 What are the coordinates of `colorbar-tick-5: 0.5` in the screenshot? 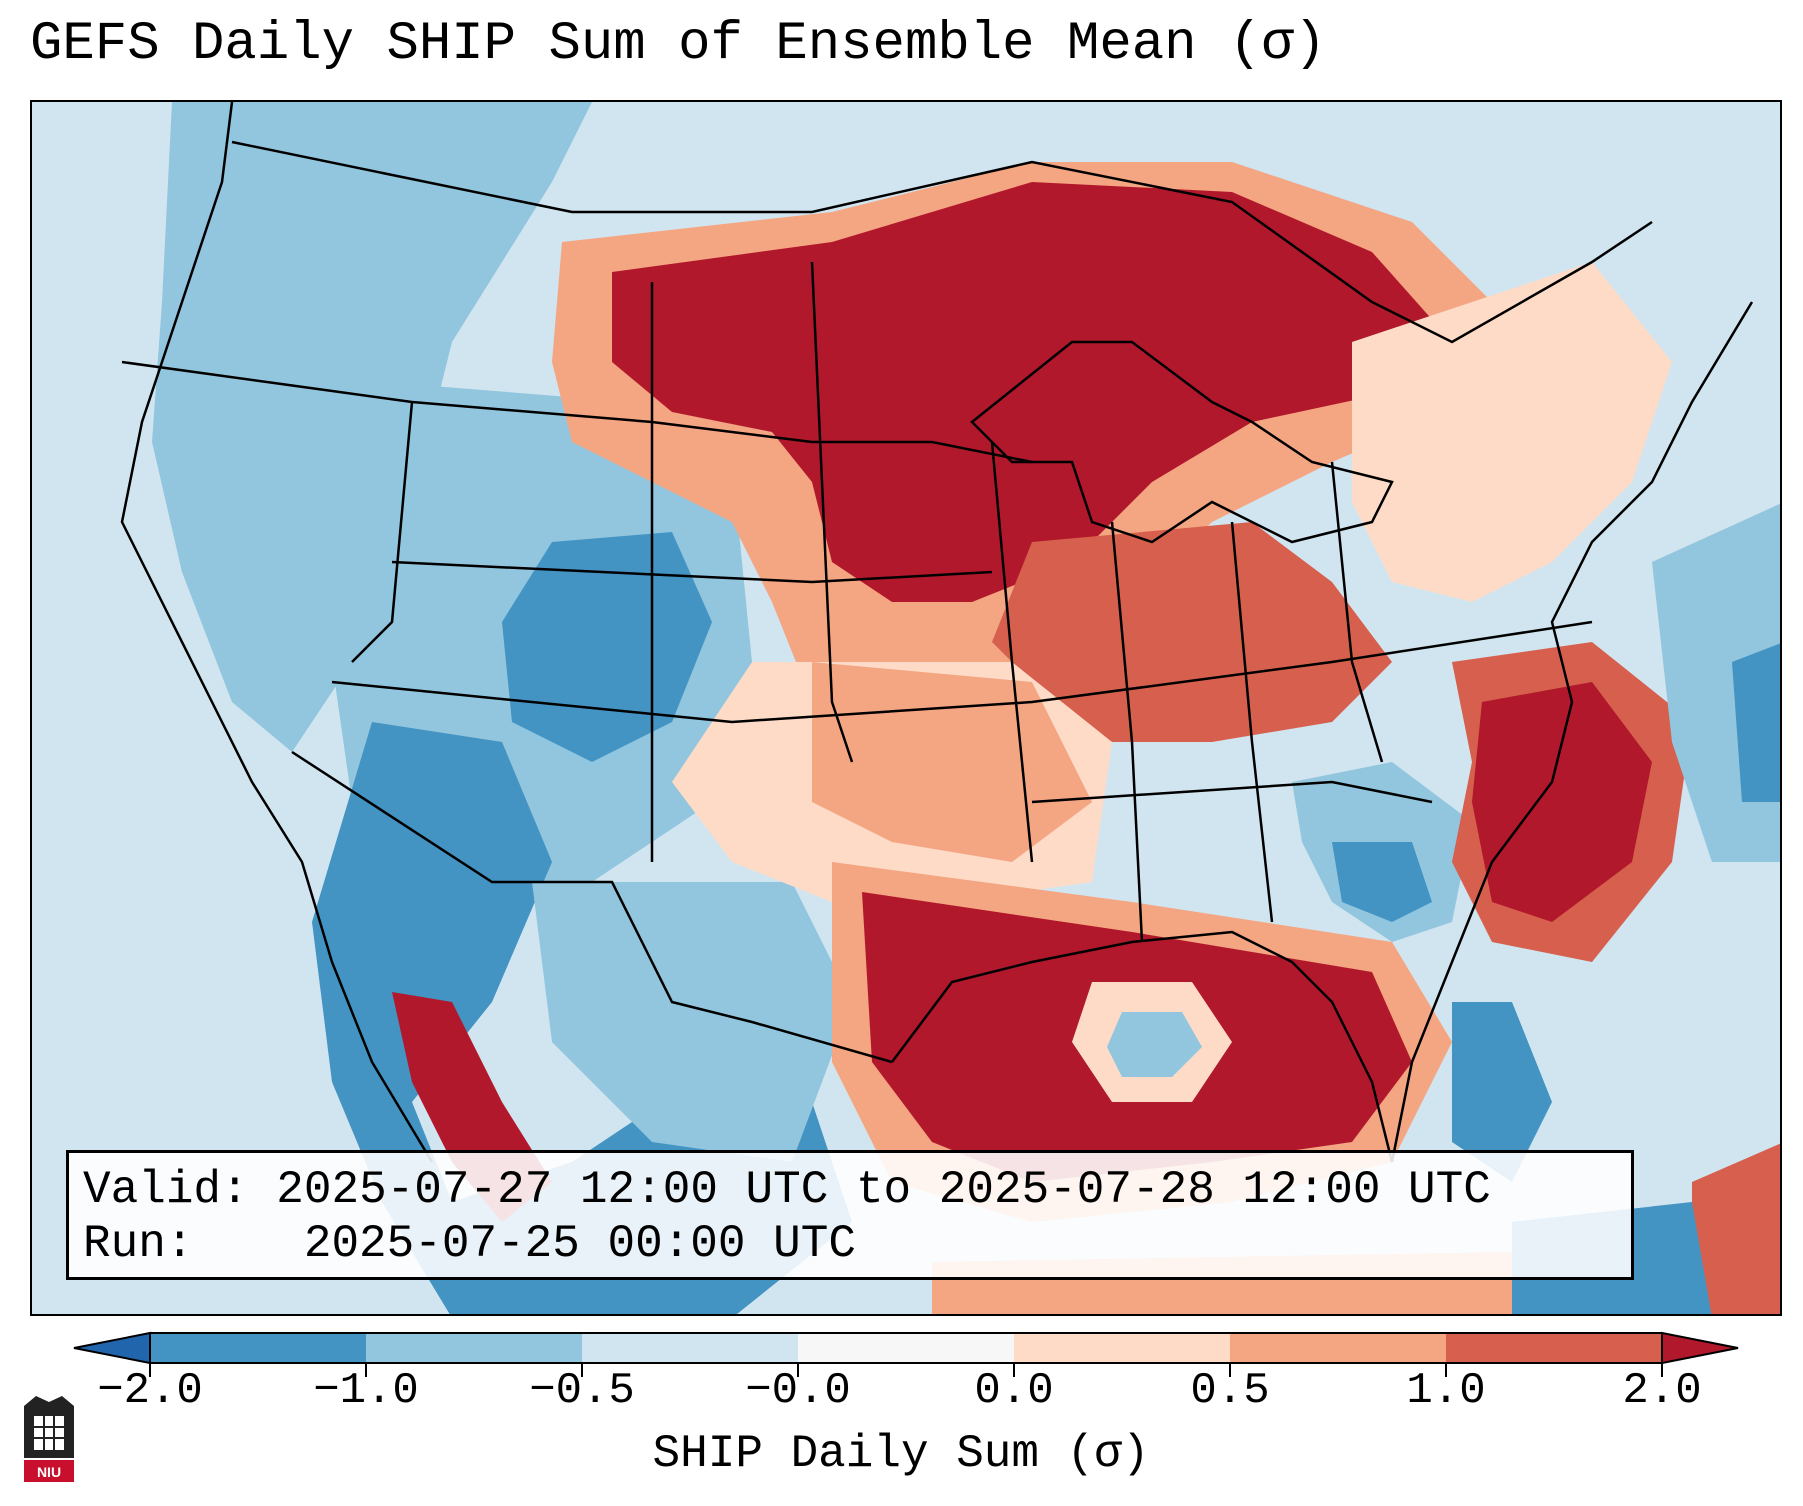 It's located at (1230, 1391).